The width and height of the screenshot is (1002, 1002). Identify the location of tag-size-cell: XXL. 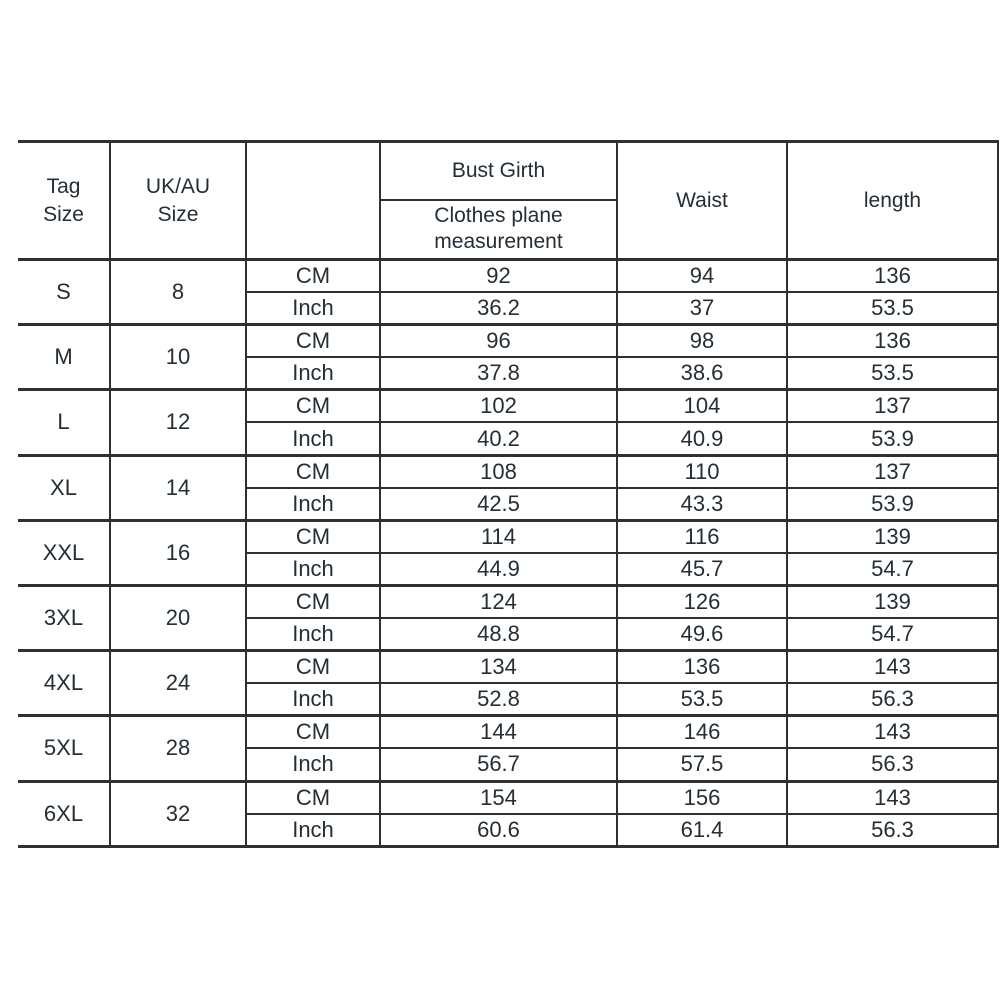
(64, 552).